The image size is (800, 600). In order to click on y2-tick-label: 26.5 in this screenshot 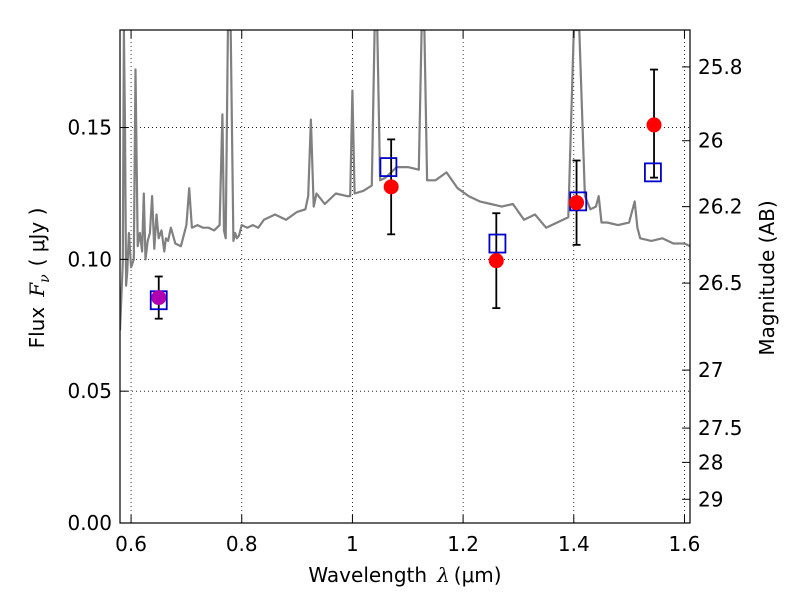, I will do `click(720, 283)`.